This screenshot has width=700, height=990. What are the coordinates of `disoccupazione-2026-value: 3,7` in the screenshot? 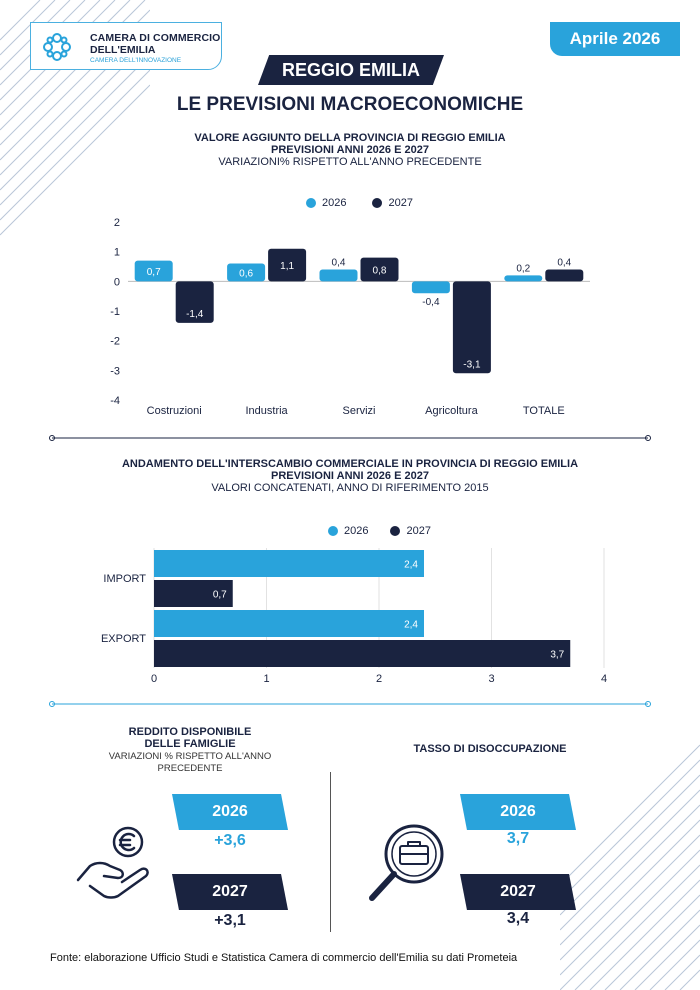 It's located at (518, 838).